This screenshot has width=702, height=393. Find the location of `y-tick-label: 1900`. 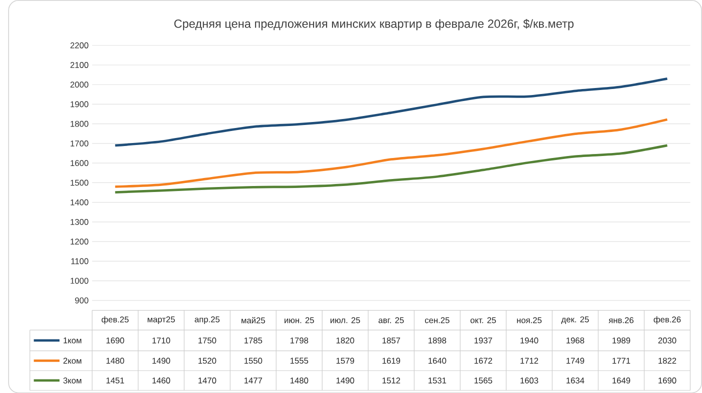

y-tick-label: 1900 is located at coordinates (79, 104).